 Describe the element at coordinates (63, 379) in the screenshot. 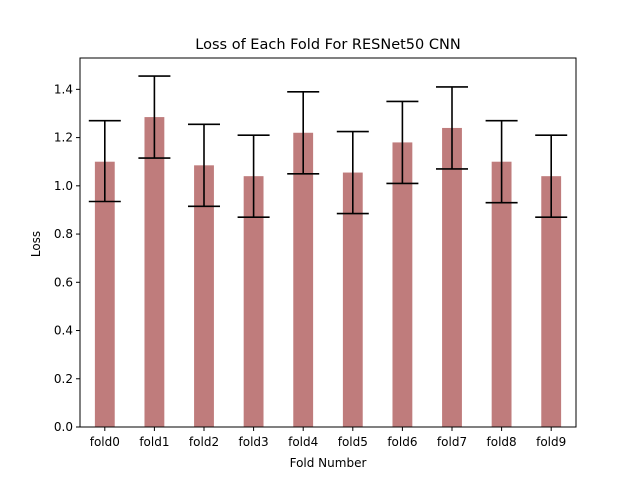

I see `y-tick-label-0.2: 0.2` at that location.